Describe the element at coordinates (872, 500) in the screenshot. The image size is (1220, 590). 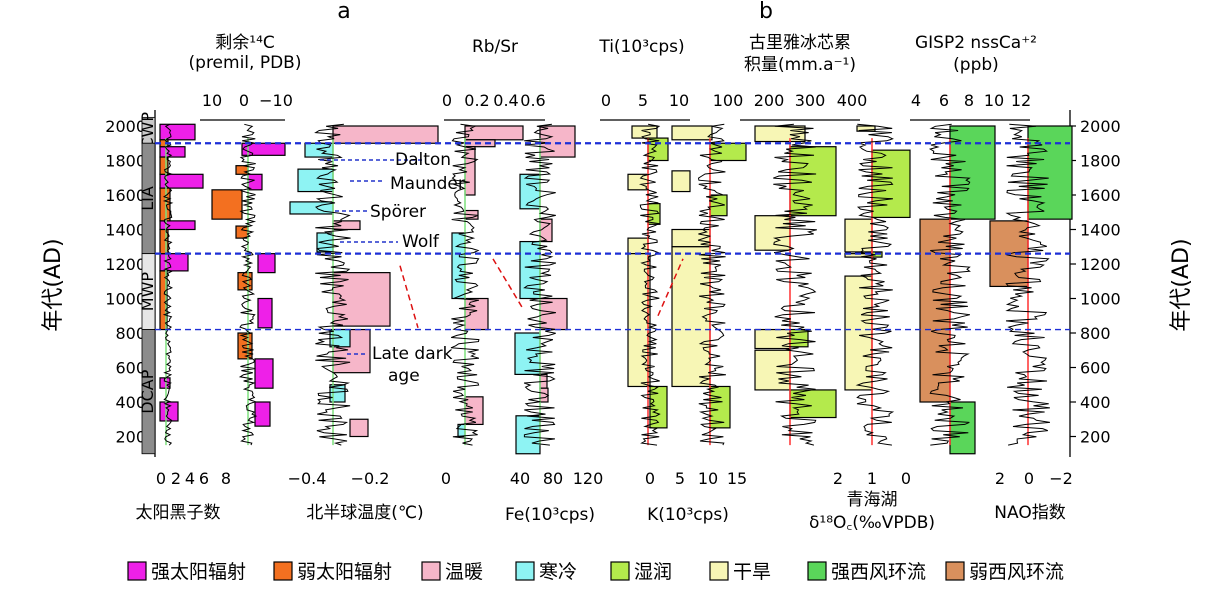
I see `qinghai-title-1: 青海湖` at that location.